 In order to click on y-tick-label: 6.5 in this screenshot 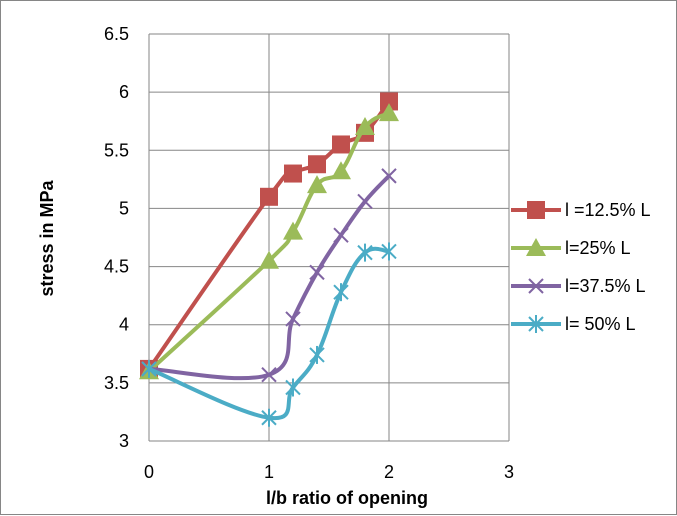, I will do `click(116, 34)`.